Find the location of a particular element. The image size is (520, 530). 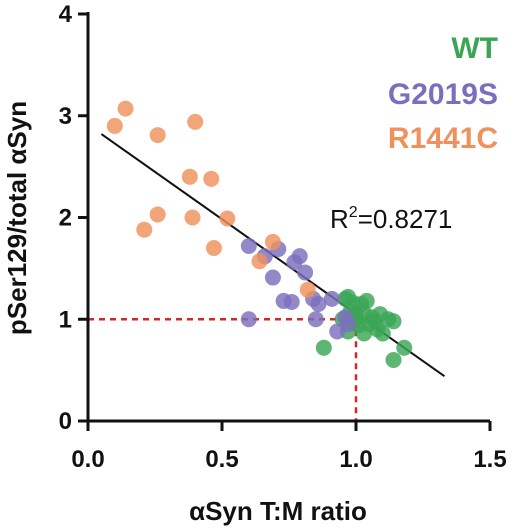

r-squared-annotation: R2=0.8271 is located at coordinates (391, 219).